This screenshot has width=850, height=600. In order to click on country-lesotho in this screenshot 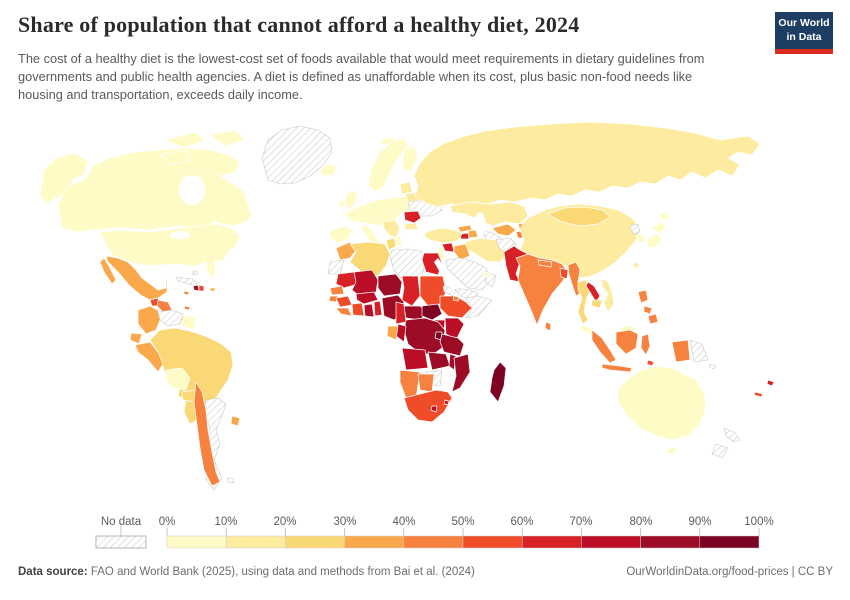, I will do `click(434, 409)`.